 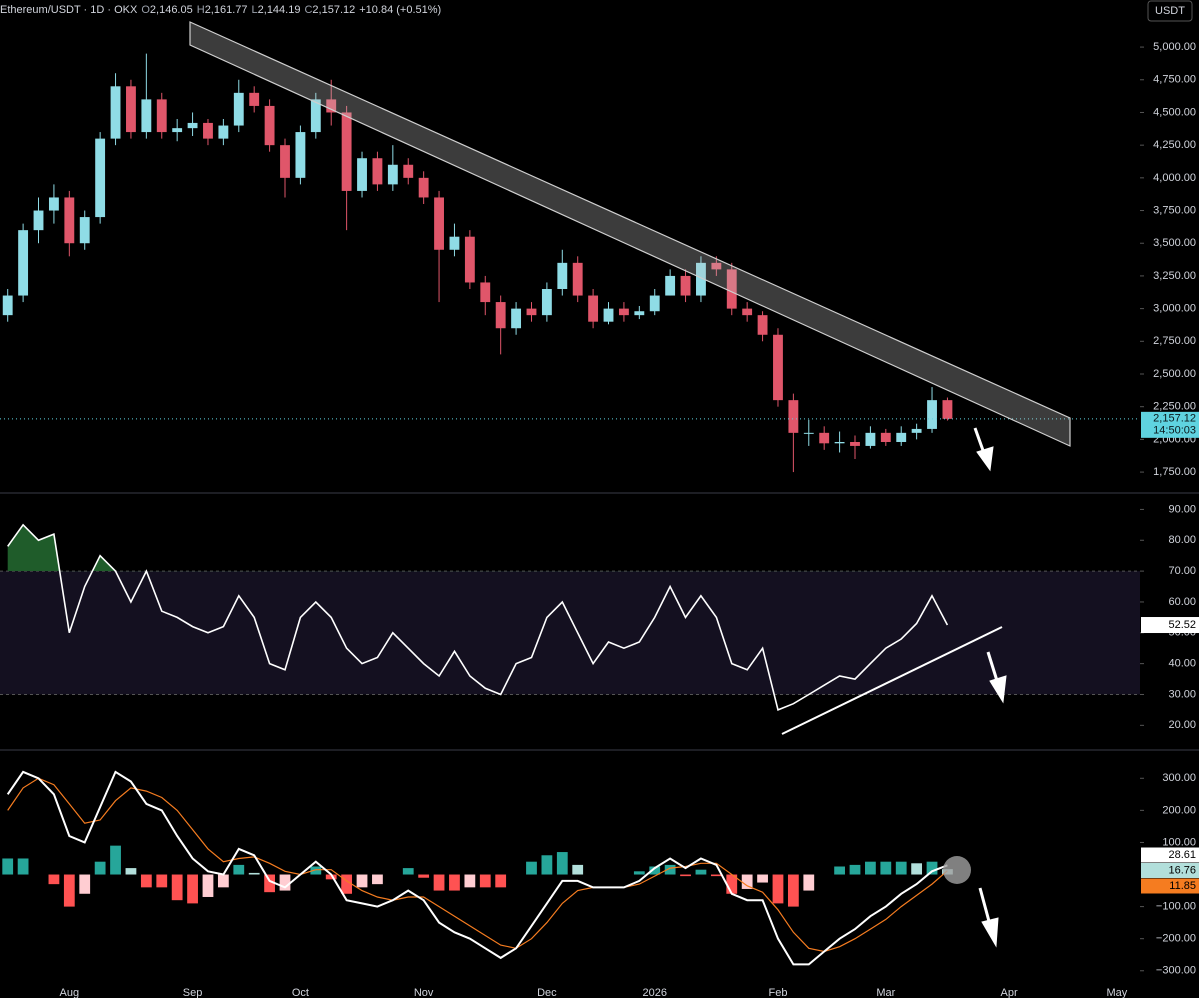 I want to click on x-tick-label: Mar, so click(x=885, y=992).